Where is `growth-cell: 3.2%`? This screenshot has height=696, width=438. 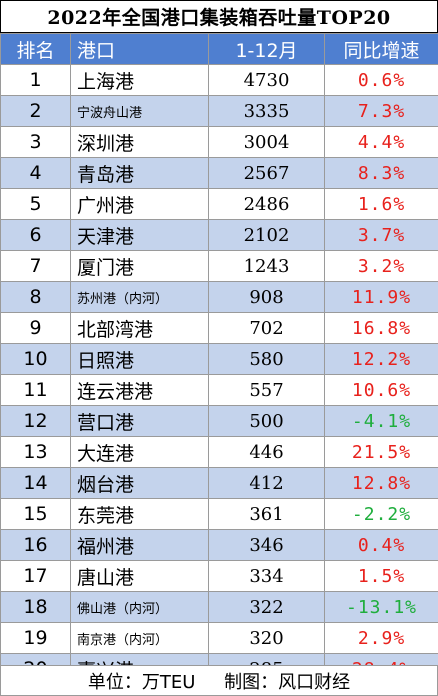
growth-cell: 3.2% is located at coordinates (381, 266).